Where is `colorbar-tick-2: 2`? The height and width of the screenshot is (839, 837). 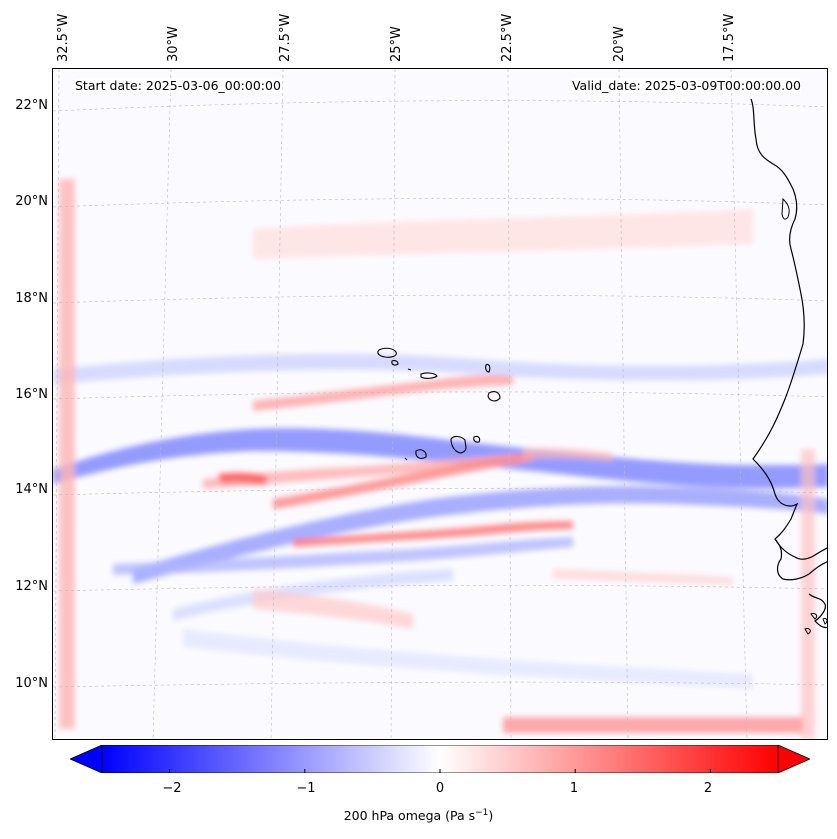
colorbar-tick-2: 2 is located at coordinates (708, 788).